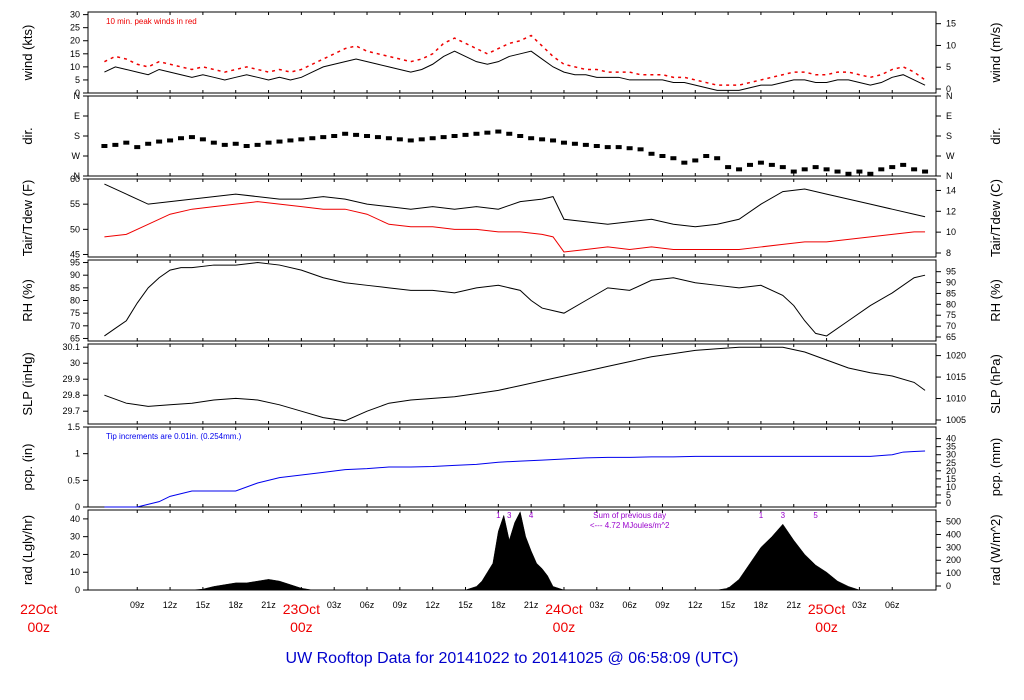  I want to click on y-tick-label-right: 5, so click(948, 67).